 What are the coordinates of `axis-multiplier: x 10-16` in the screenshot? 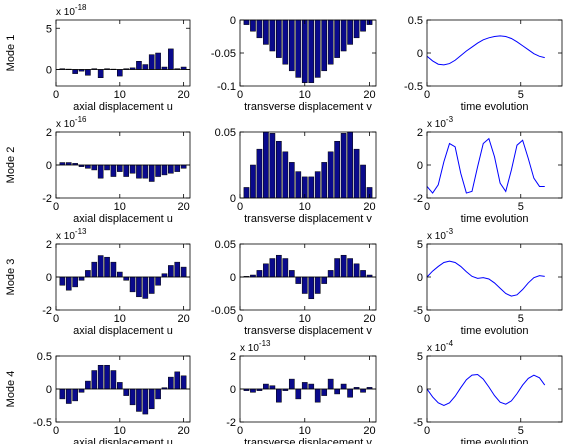 It's located at (71, 122).